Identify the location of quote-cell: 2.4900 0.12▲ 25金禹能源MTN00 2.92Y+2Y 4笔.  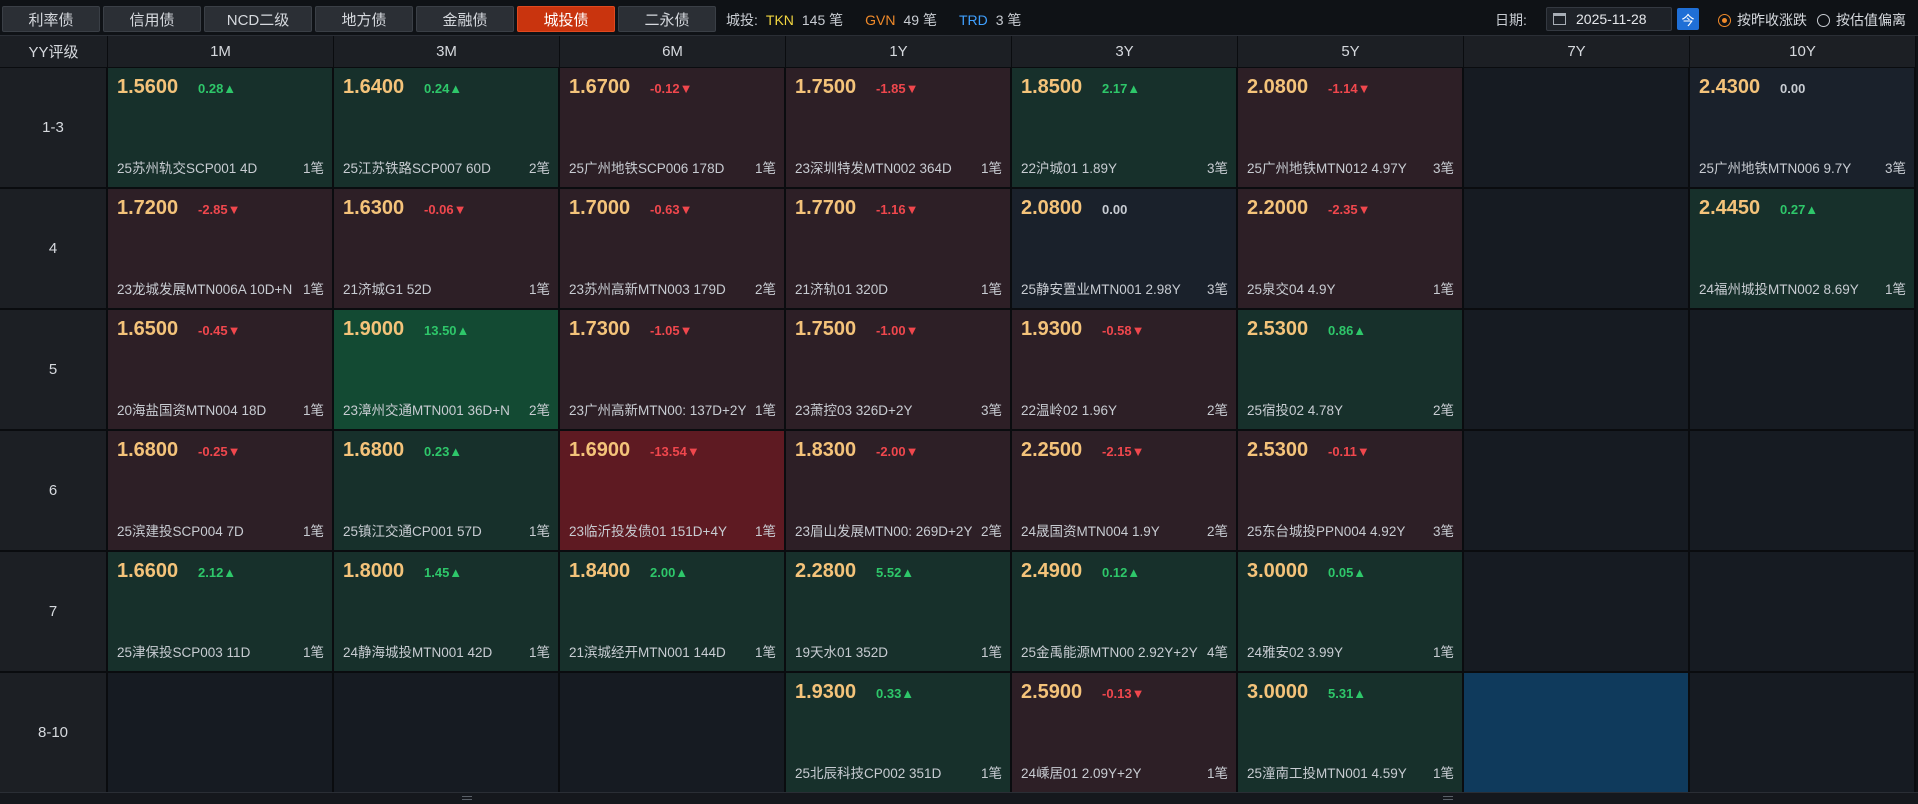
(1125, 612).